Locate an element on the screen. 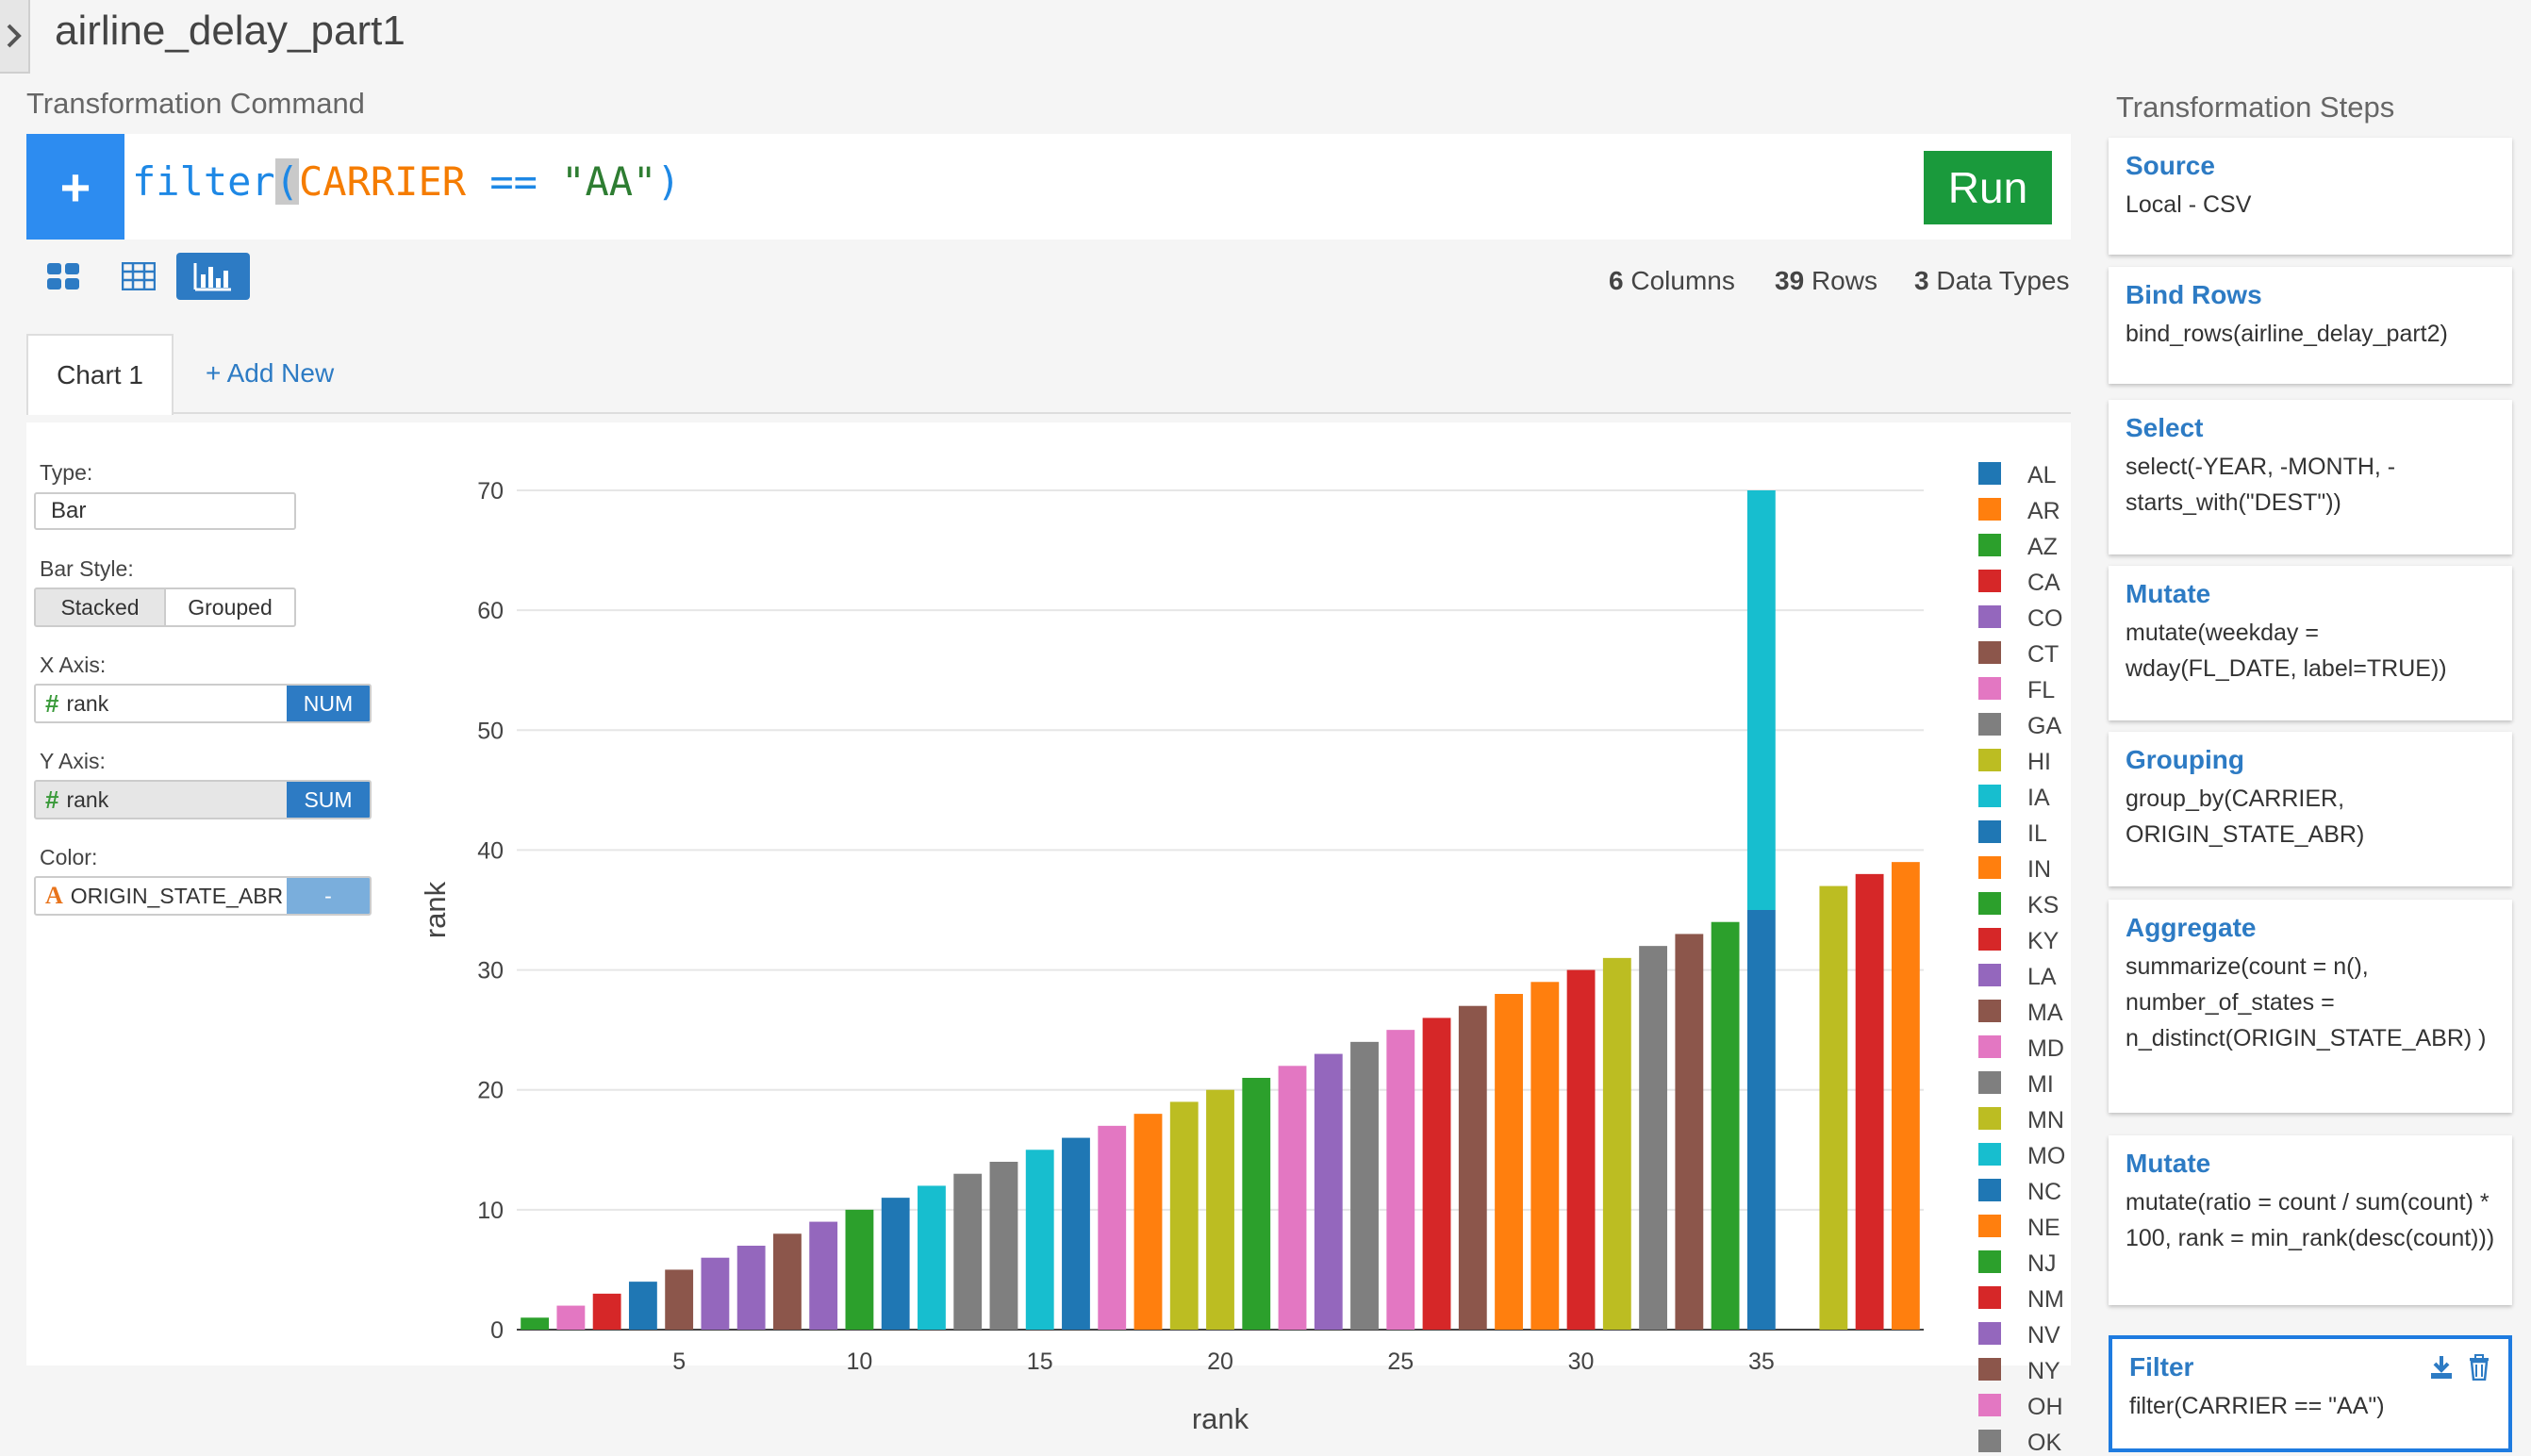  y-axis-field: # rank SUM is located at coordinates (203, 799).